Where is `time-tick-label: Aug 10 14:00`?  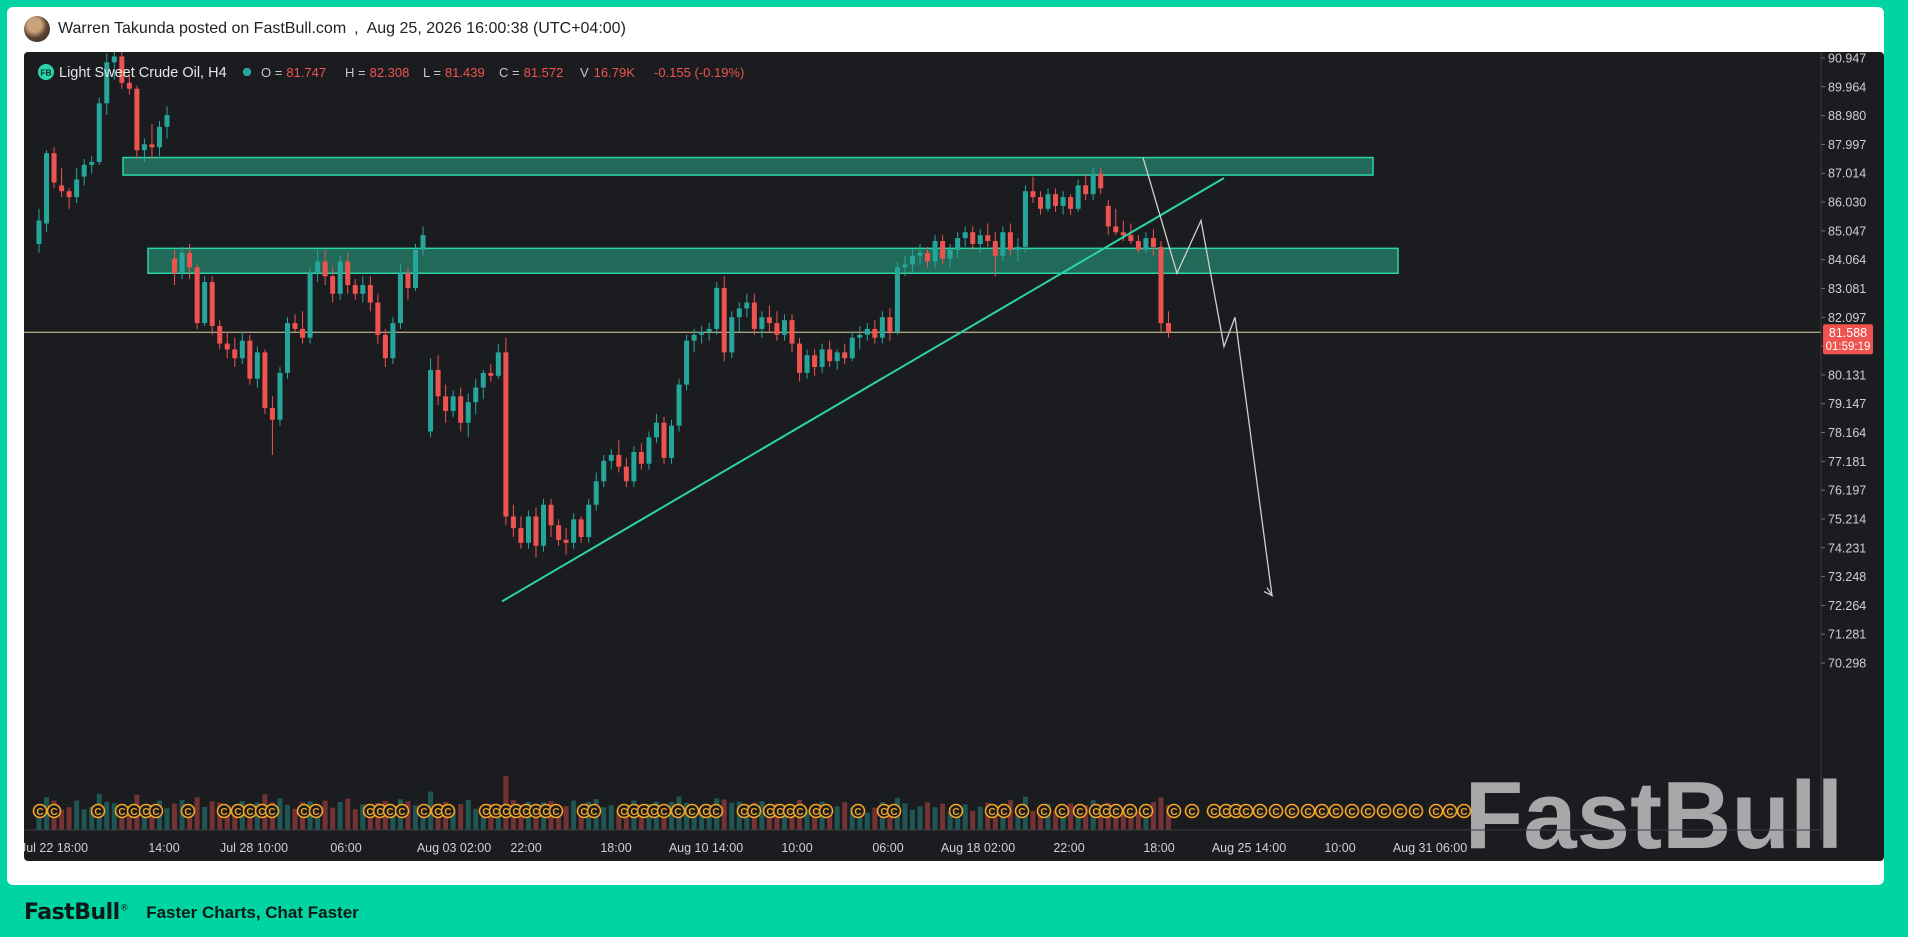
time-tick-label: Aug 10 14:00 is located at coordinates (706, 848).